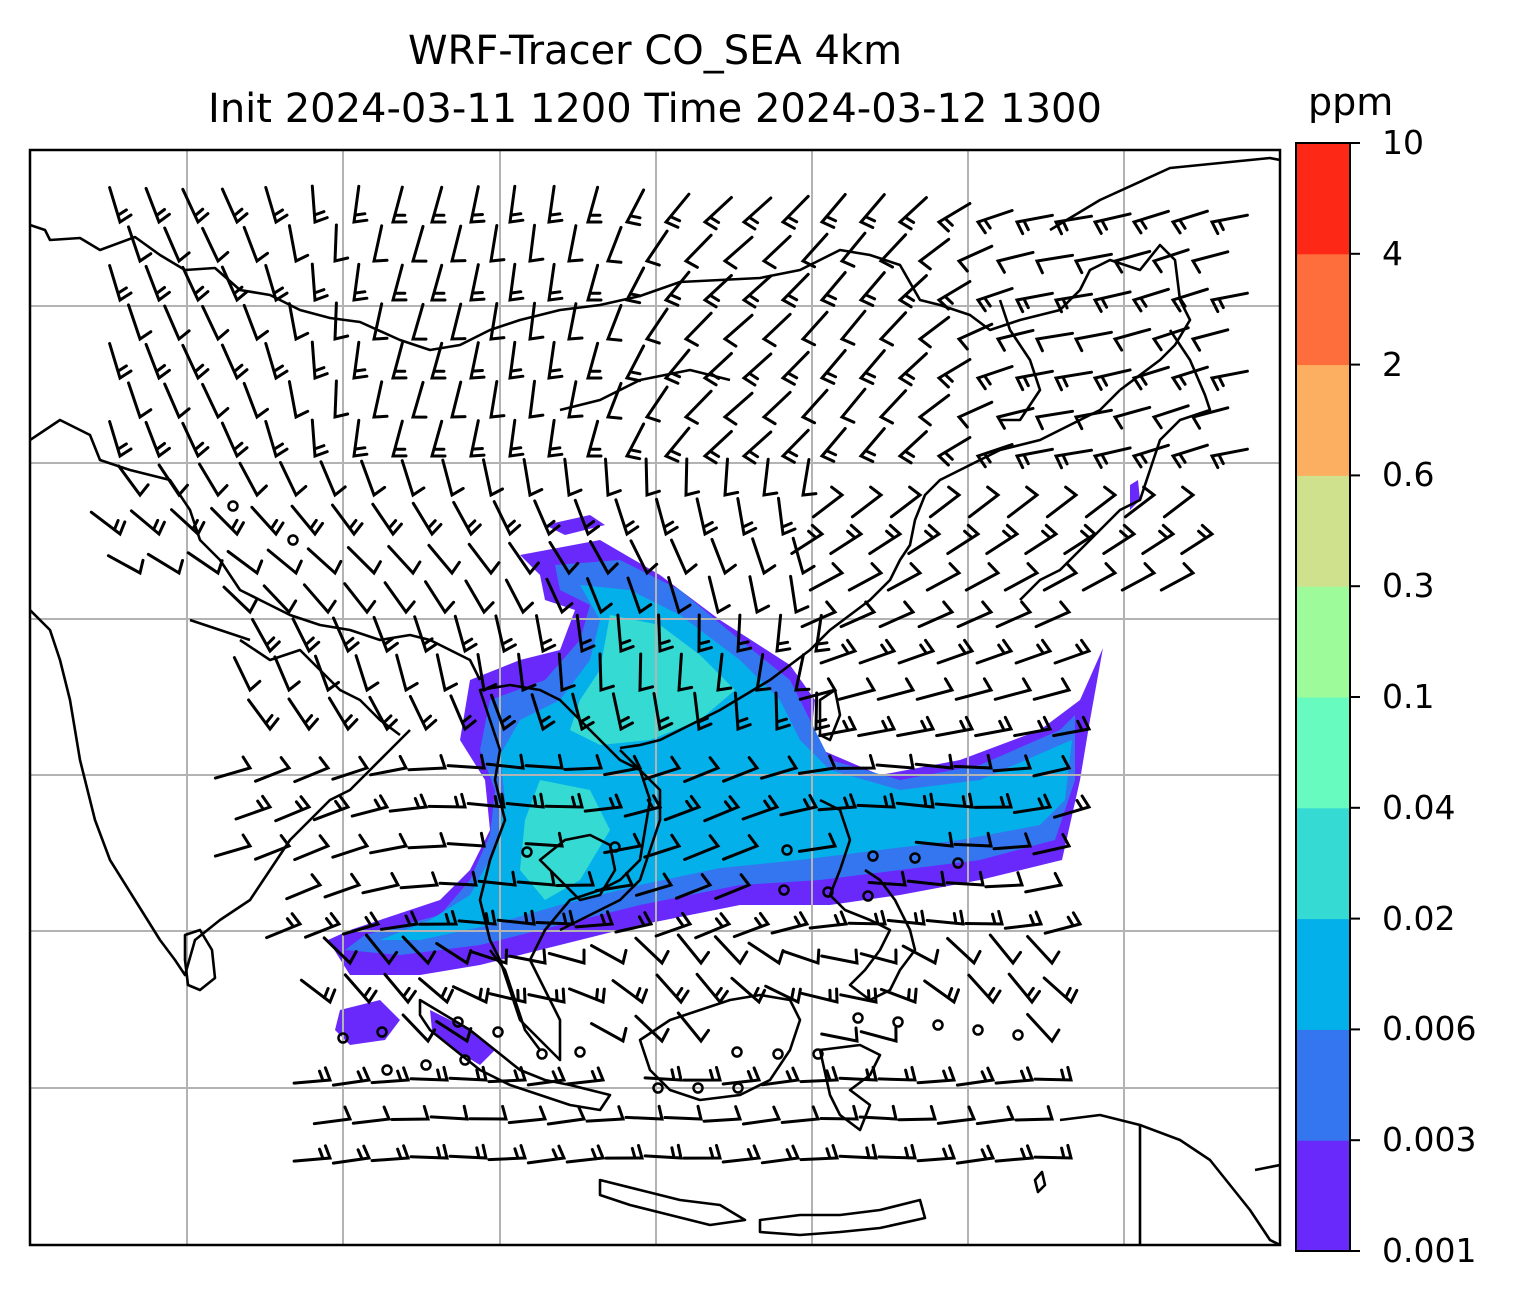 The height and width of the screenshot is (1306, 1528). Describe the element at coordinates (1392, 364) in the screenshot. I see `colorbar-tick-label: 2` at that location.